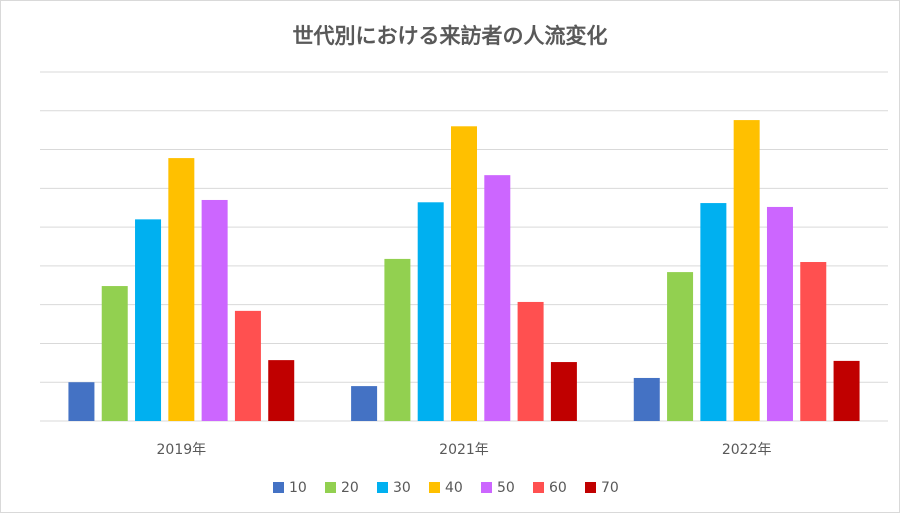 The image size is (900, 513). Describe the element at coordinates (558, 488) in the screenshot. I see `legend-label: 60` at that location.